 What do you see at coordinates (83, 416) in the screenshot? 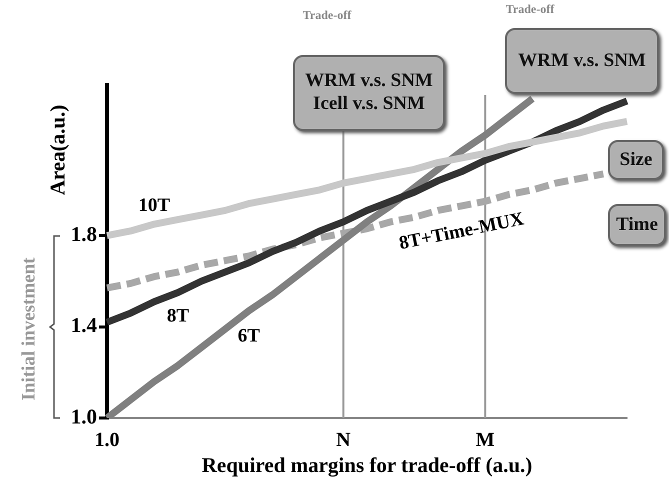
I see `y-tick-label: 1.0` at bounding box center [83, 416].